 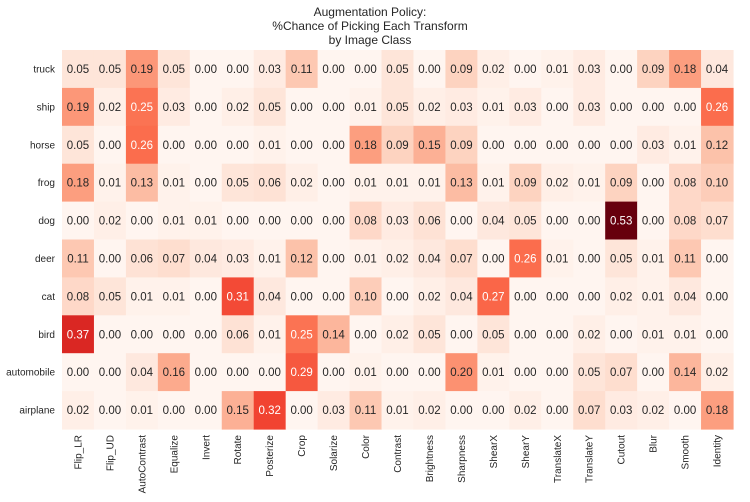 What do you see at coordinates (142, 108) in the screenshot?
I see `cell-value-label: 0.25` at bounding box center [142, 108].